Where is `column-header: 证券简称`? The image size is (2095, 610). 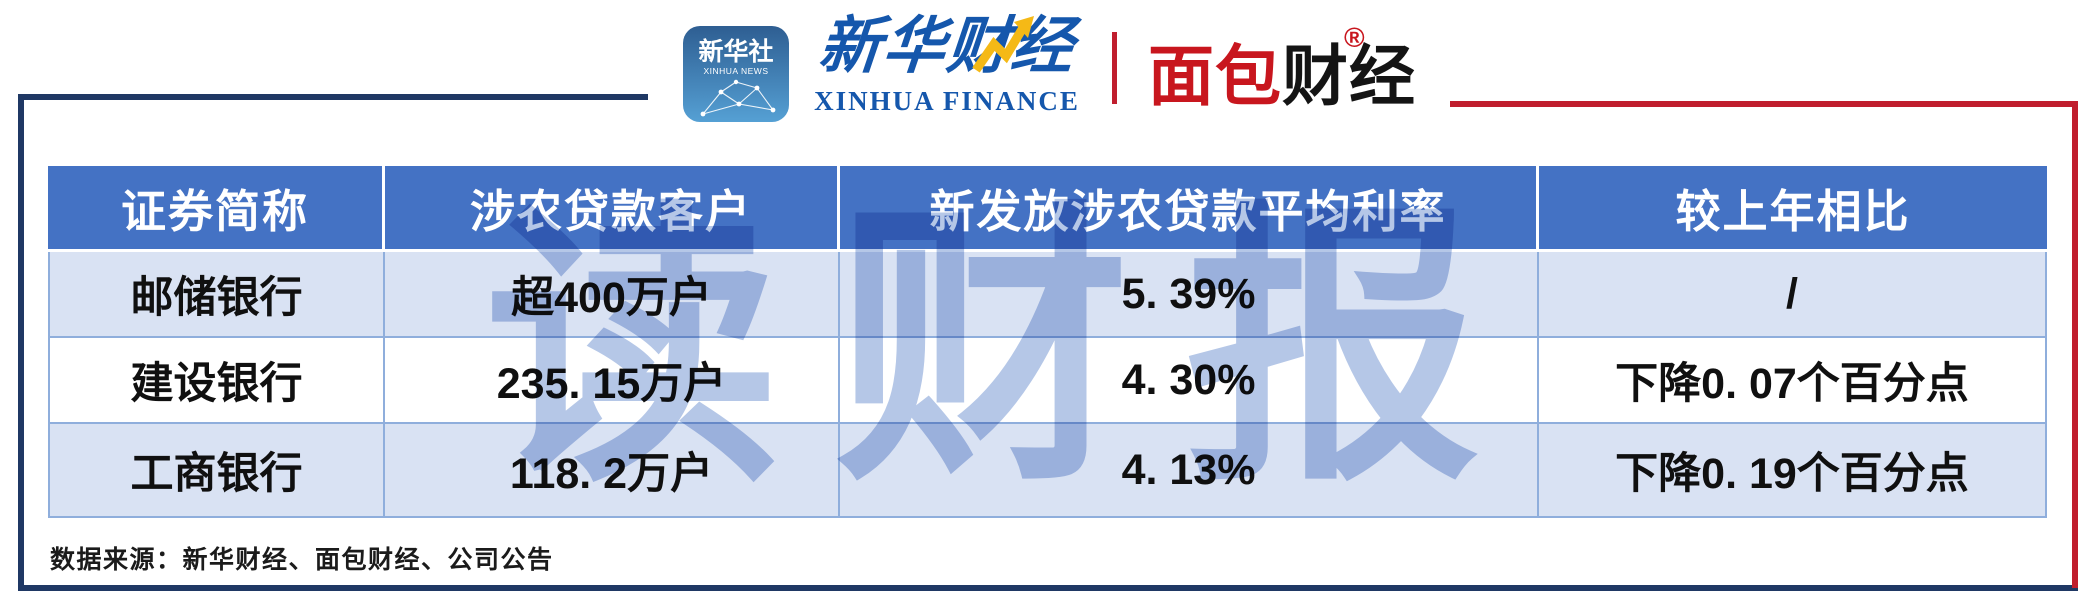 column-header: 证券简称 is located at coordinates (216, 209).